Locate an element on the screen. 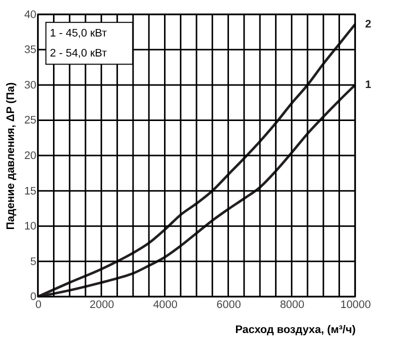 The image size is (394, 349). annotation: 1 - 45,0 кВт is located at coordinates (78, 33).